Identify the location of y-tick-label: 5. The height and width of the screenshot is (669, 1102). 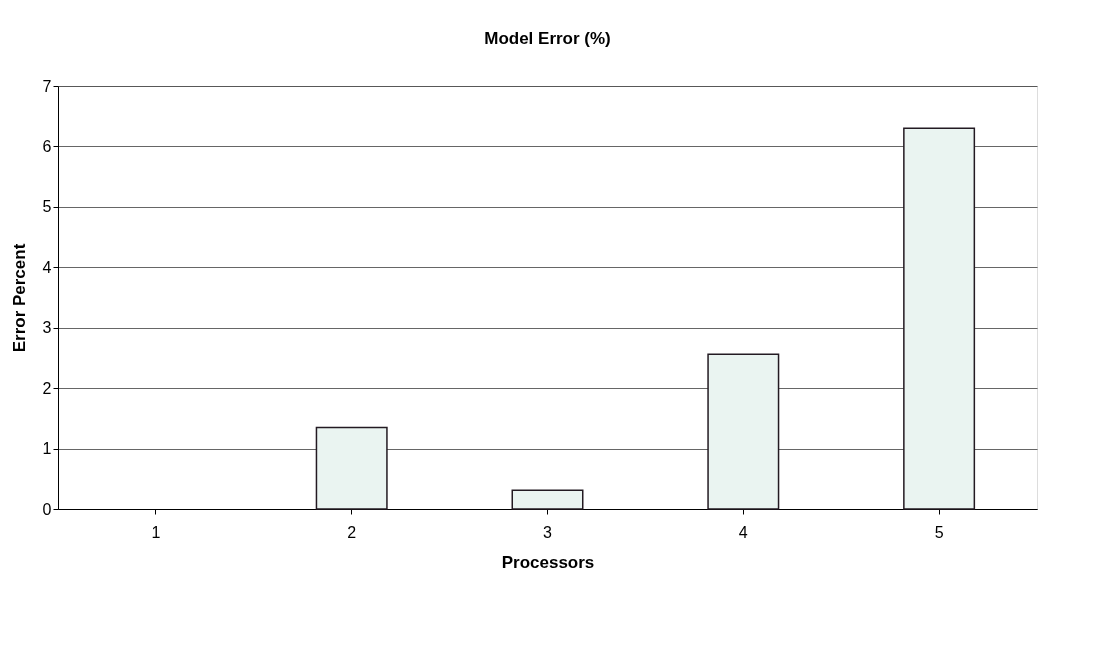
(47, 207).